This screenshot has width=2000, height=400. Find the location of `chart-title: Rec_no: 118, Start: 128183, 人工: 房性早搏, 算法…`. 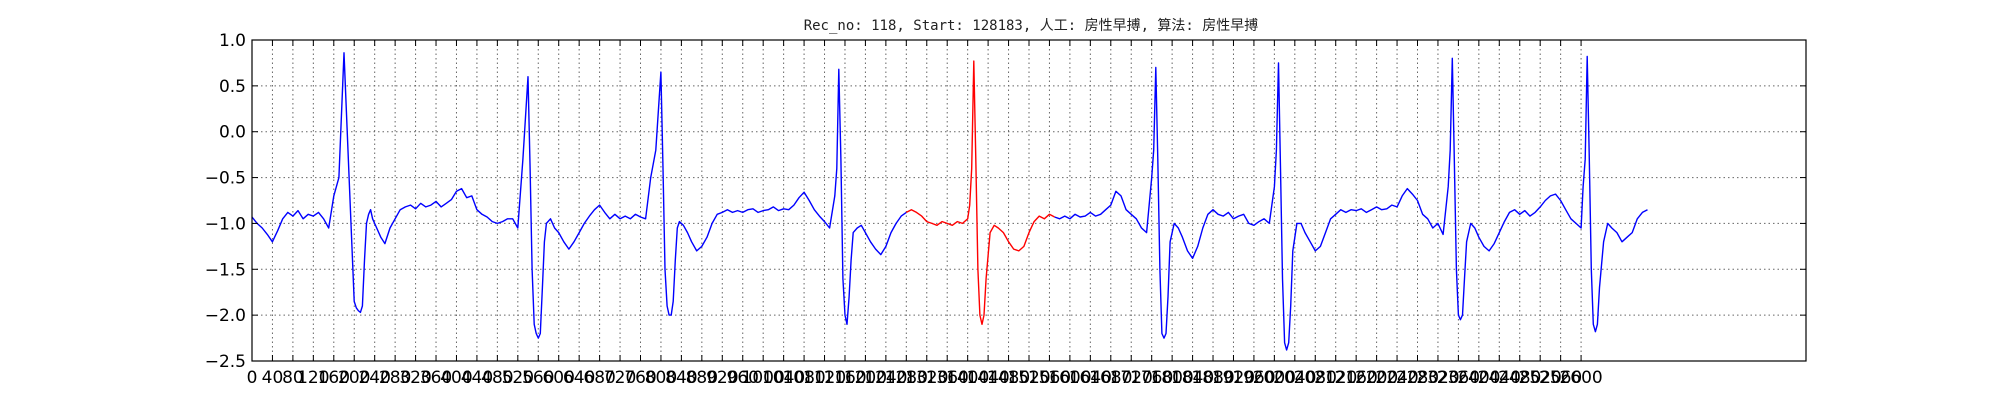

chart-title: Rec_no: 118, Start: 128183, 人工: 房性早搏, 算法… is located at coordinates (1031, 25).